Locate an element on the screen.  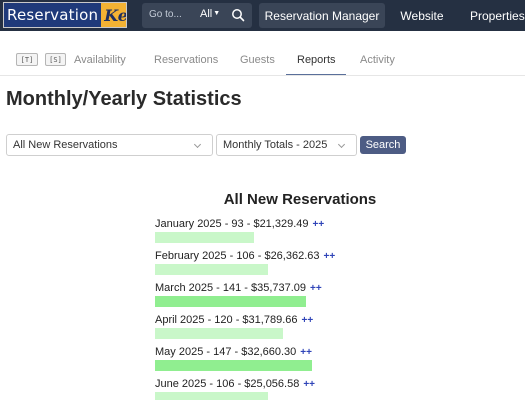
stat-line: June 2025 - 106 - $25,056.58 ++ is located at coordinates (235, 384).